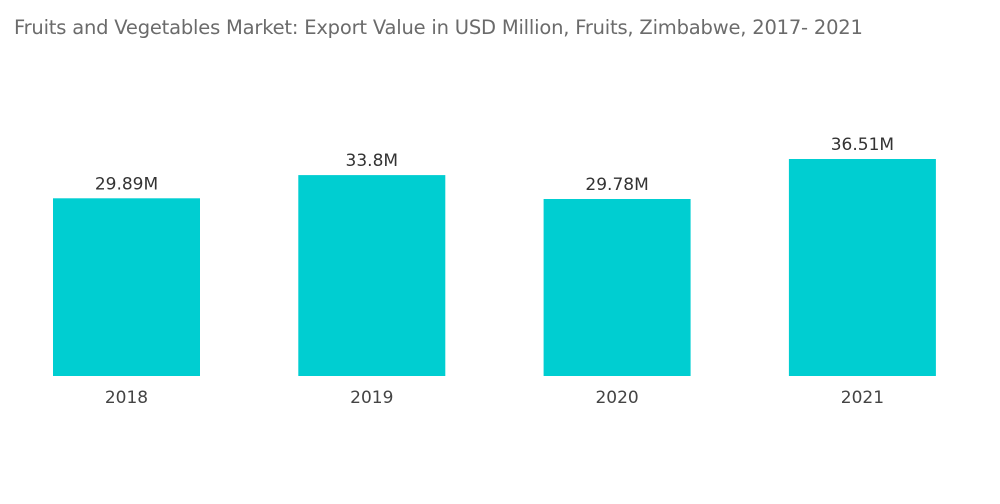 The image size is (1000, 504). Describe the element at coordinates (616, 398) in the screenshot. I see `x-tick-label-2020: 2020` at that location.